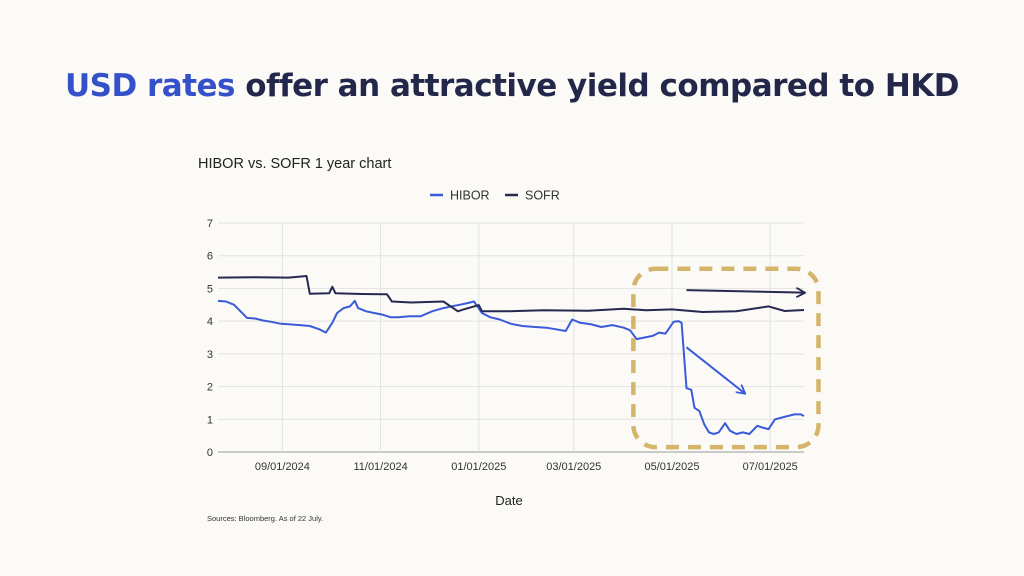  I want to click on x-axis-label: Date, so click(508, 500).